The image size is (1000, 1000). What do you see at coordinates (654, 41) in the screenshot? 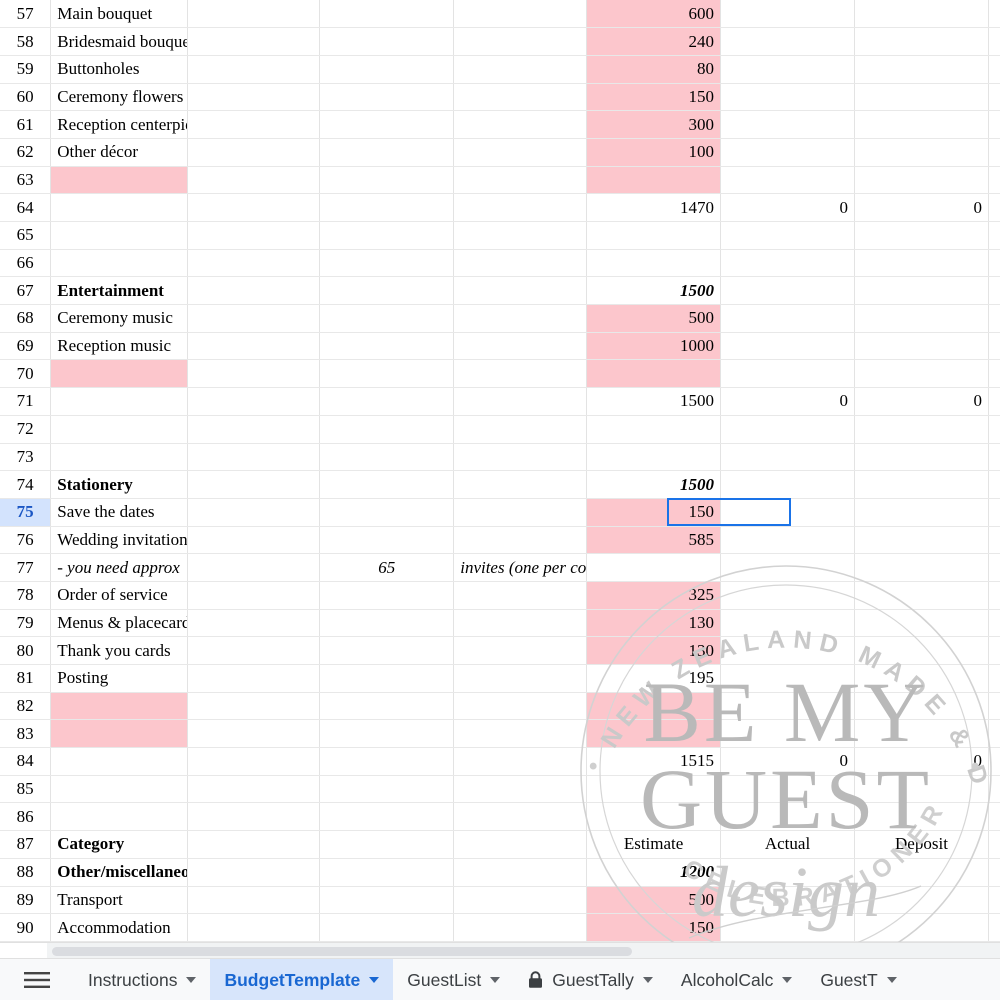
I see `cell: 240` at bounding box center [654, 41].